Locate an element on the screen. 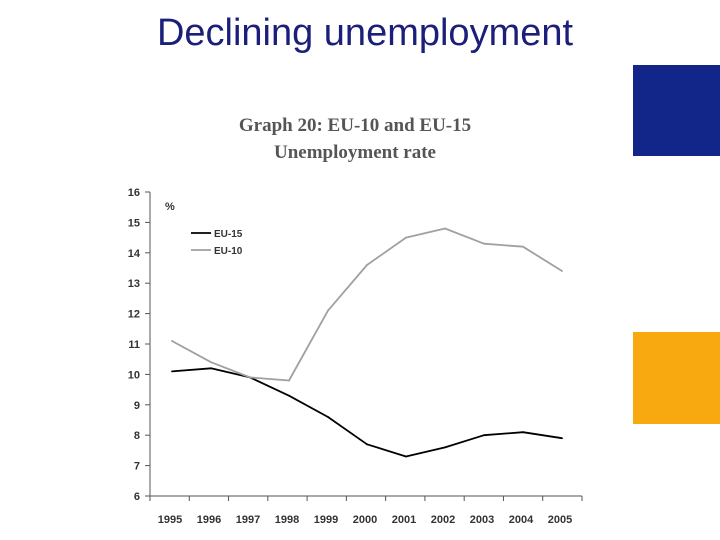  slide-title: Declining unemployment is located at coordinates (365, 33).